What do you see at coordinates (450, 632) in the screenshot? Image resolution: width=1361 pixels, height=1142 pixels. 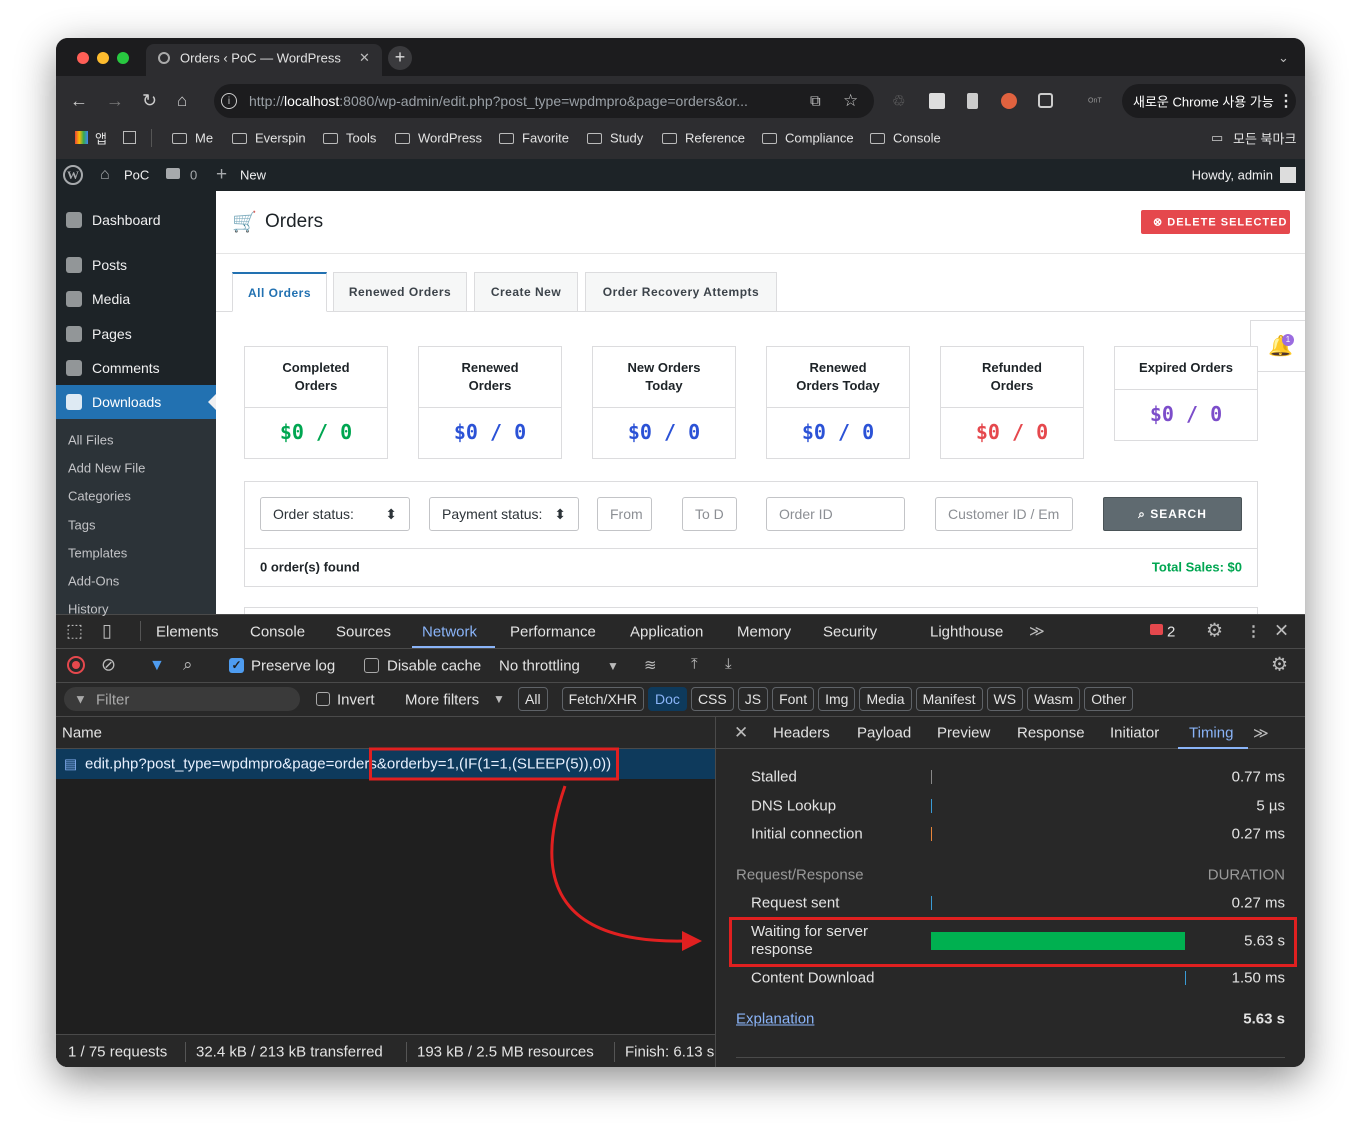 I see `devtools-tab: Network` at bounding box center [450, 632].